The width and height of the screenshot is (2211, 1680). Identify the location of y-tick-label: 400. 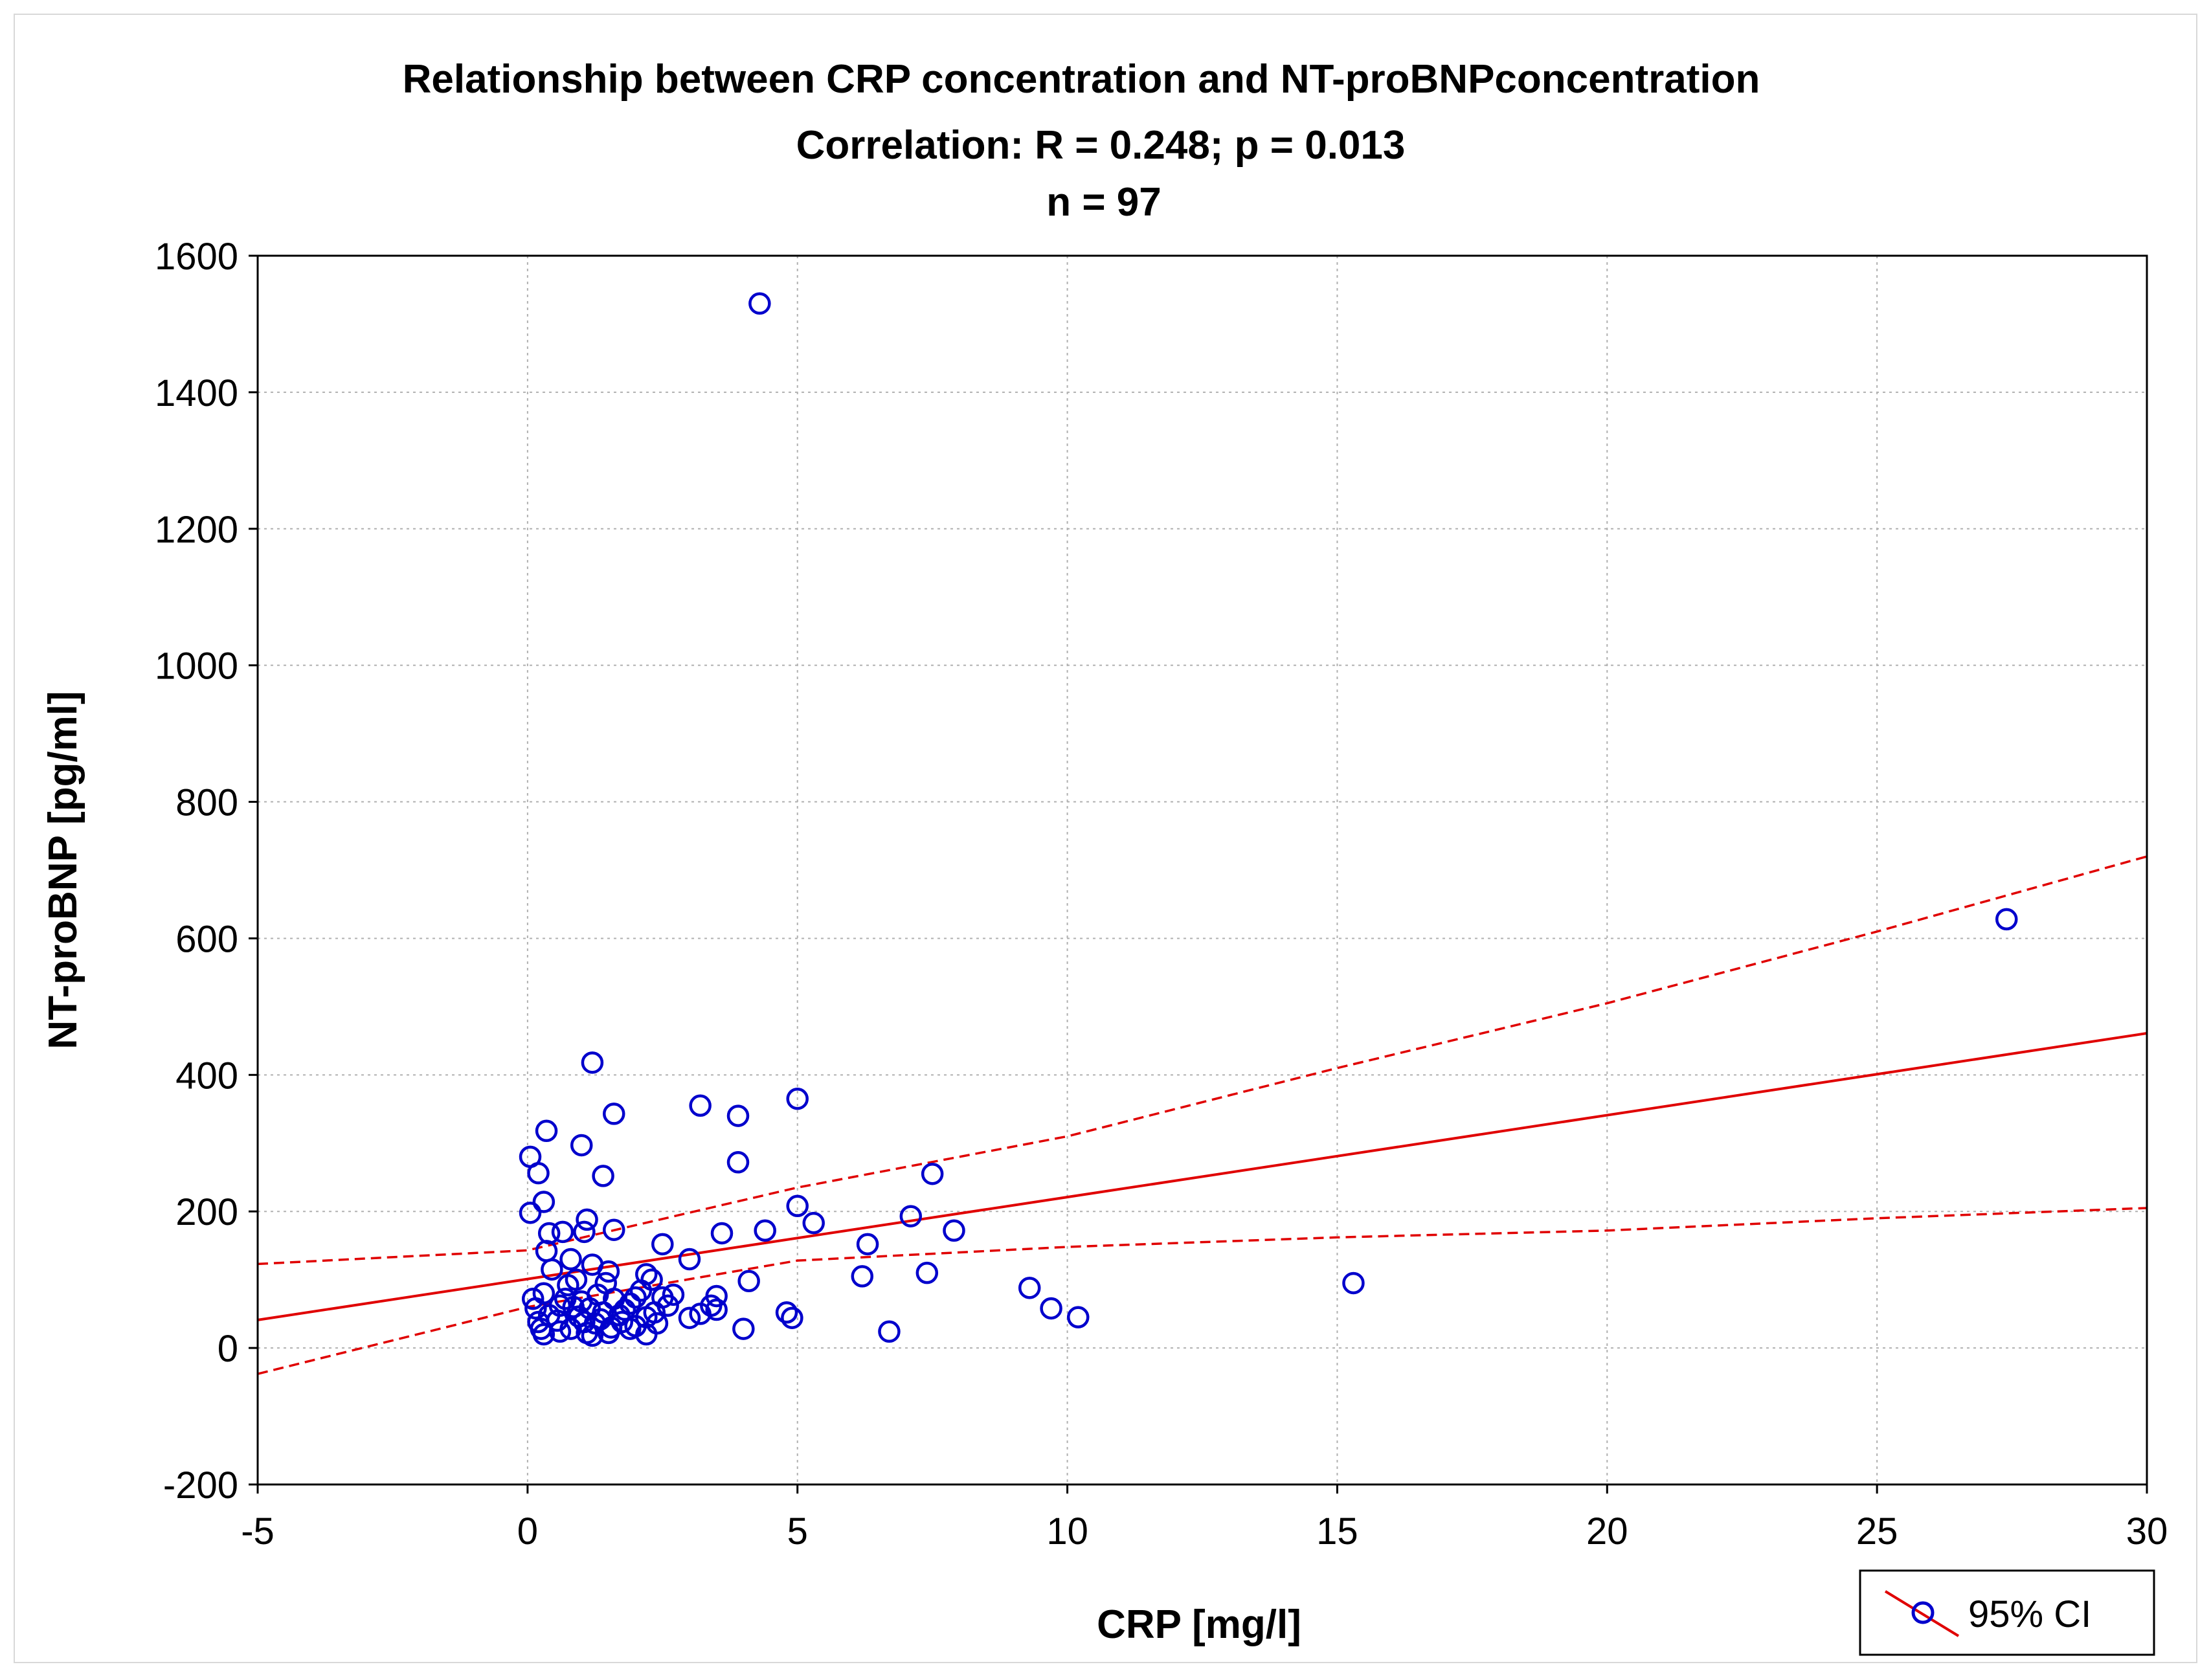
(206, 1076).